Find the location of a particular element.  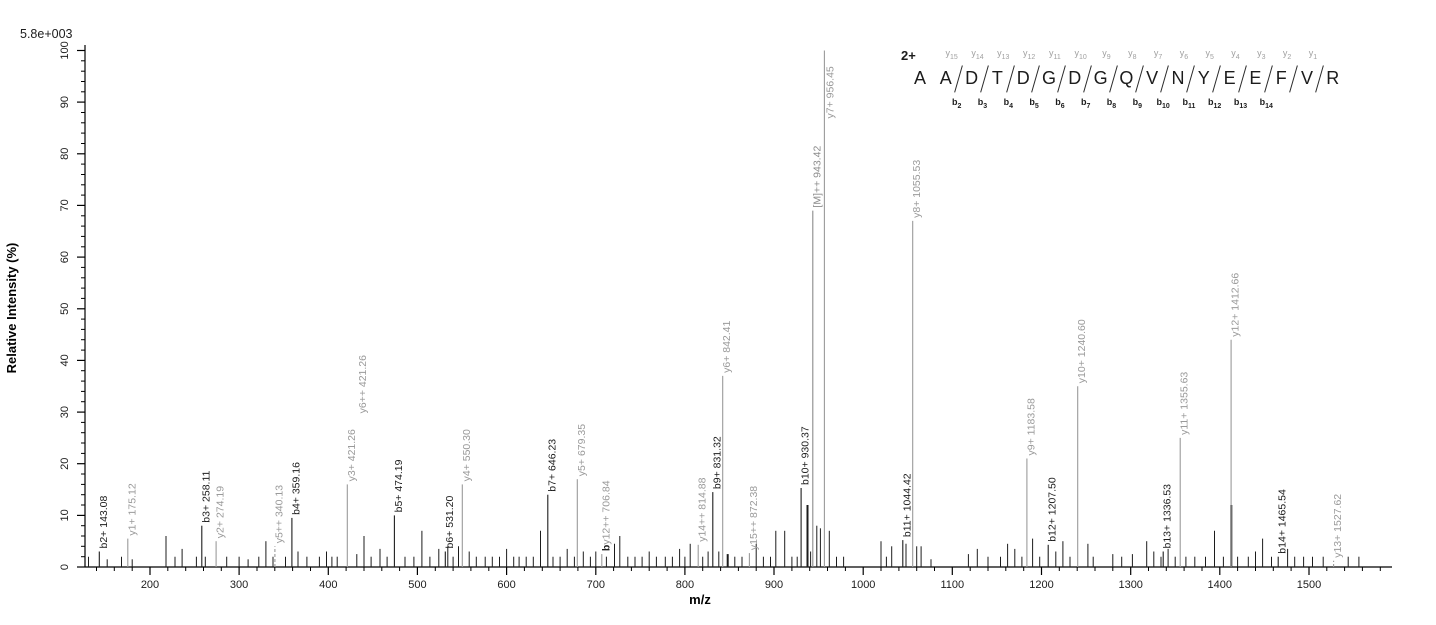

peak-label: y7+ 956.45 is located at coordinates (830, 92).